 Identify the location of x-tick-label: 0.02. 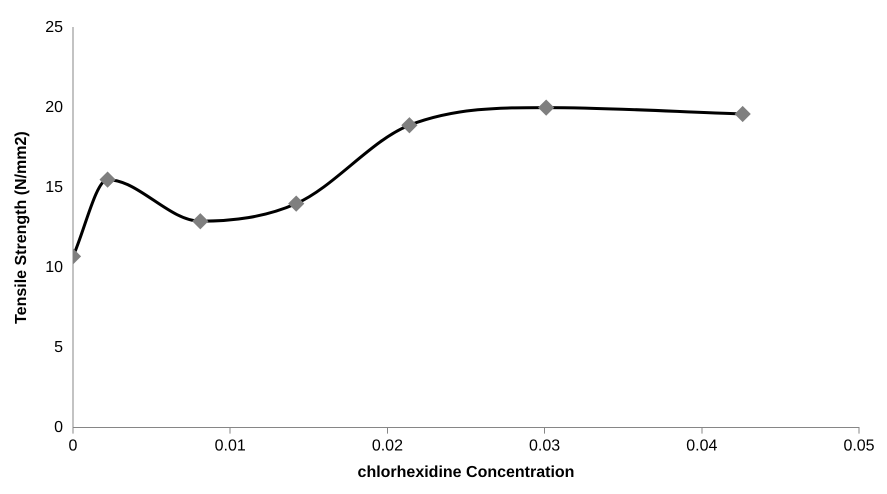
(388, 446).